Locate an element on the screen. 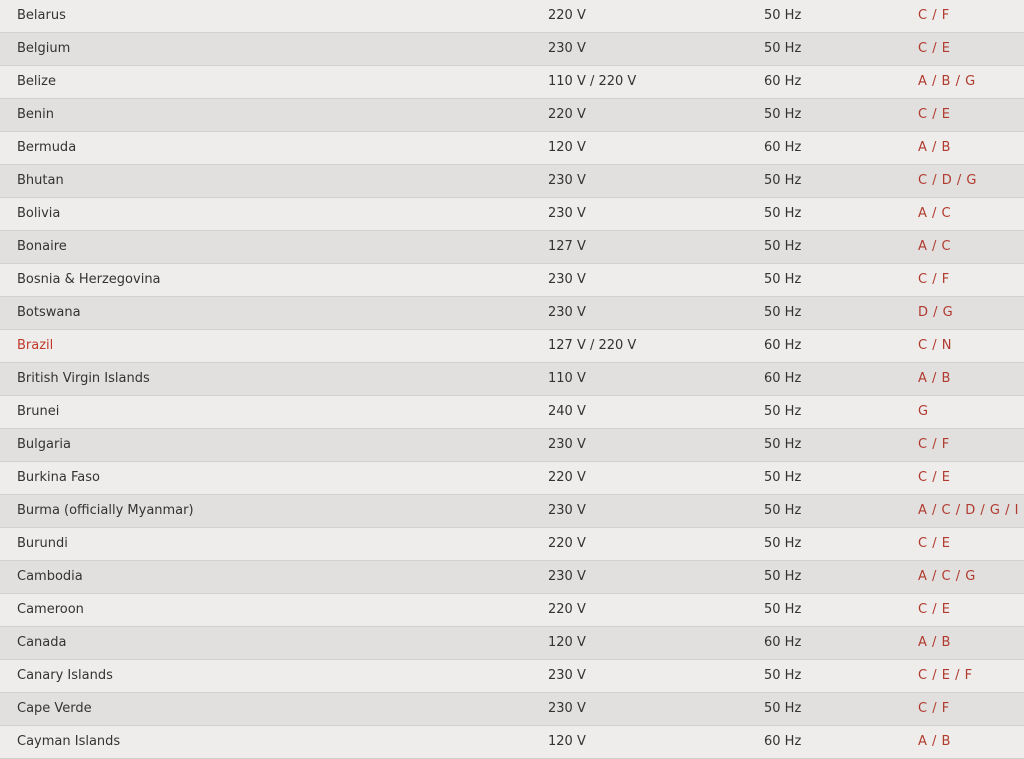 This screenshot has height=759, width=1024. table-row: Canary Islands 230 V 50 Hz C / E / F is located at coordinates (512, 676).